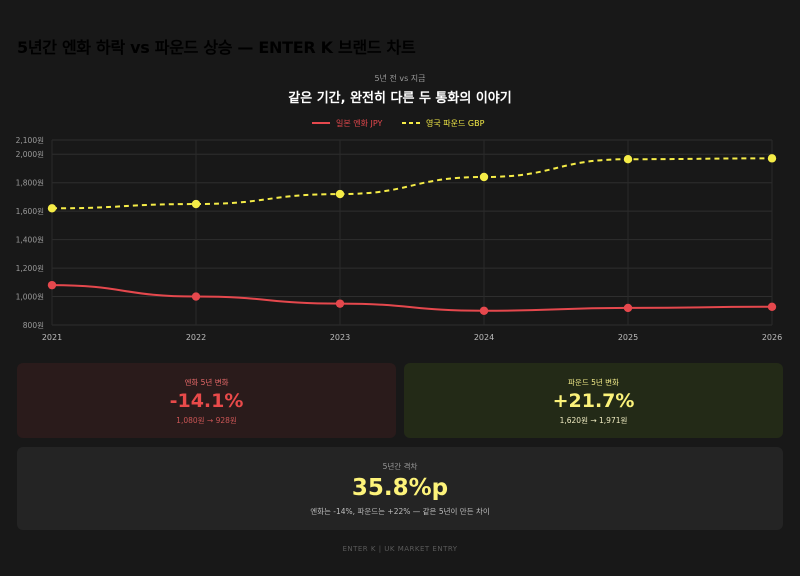 The image size is (800, 576). Describe the element at coordinates (628, 337) in the screenshot. I see `x-tick-label: 2025` at that location.